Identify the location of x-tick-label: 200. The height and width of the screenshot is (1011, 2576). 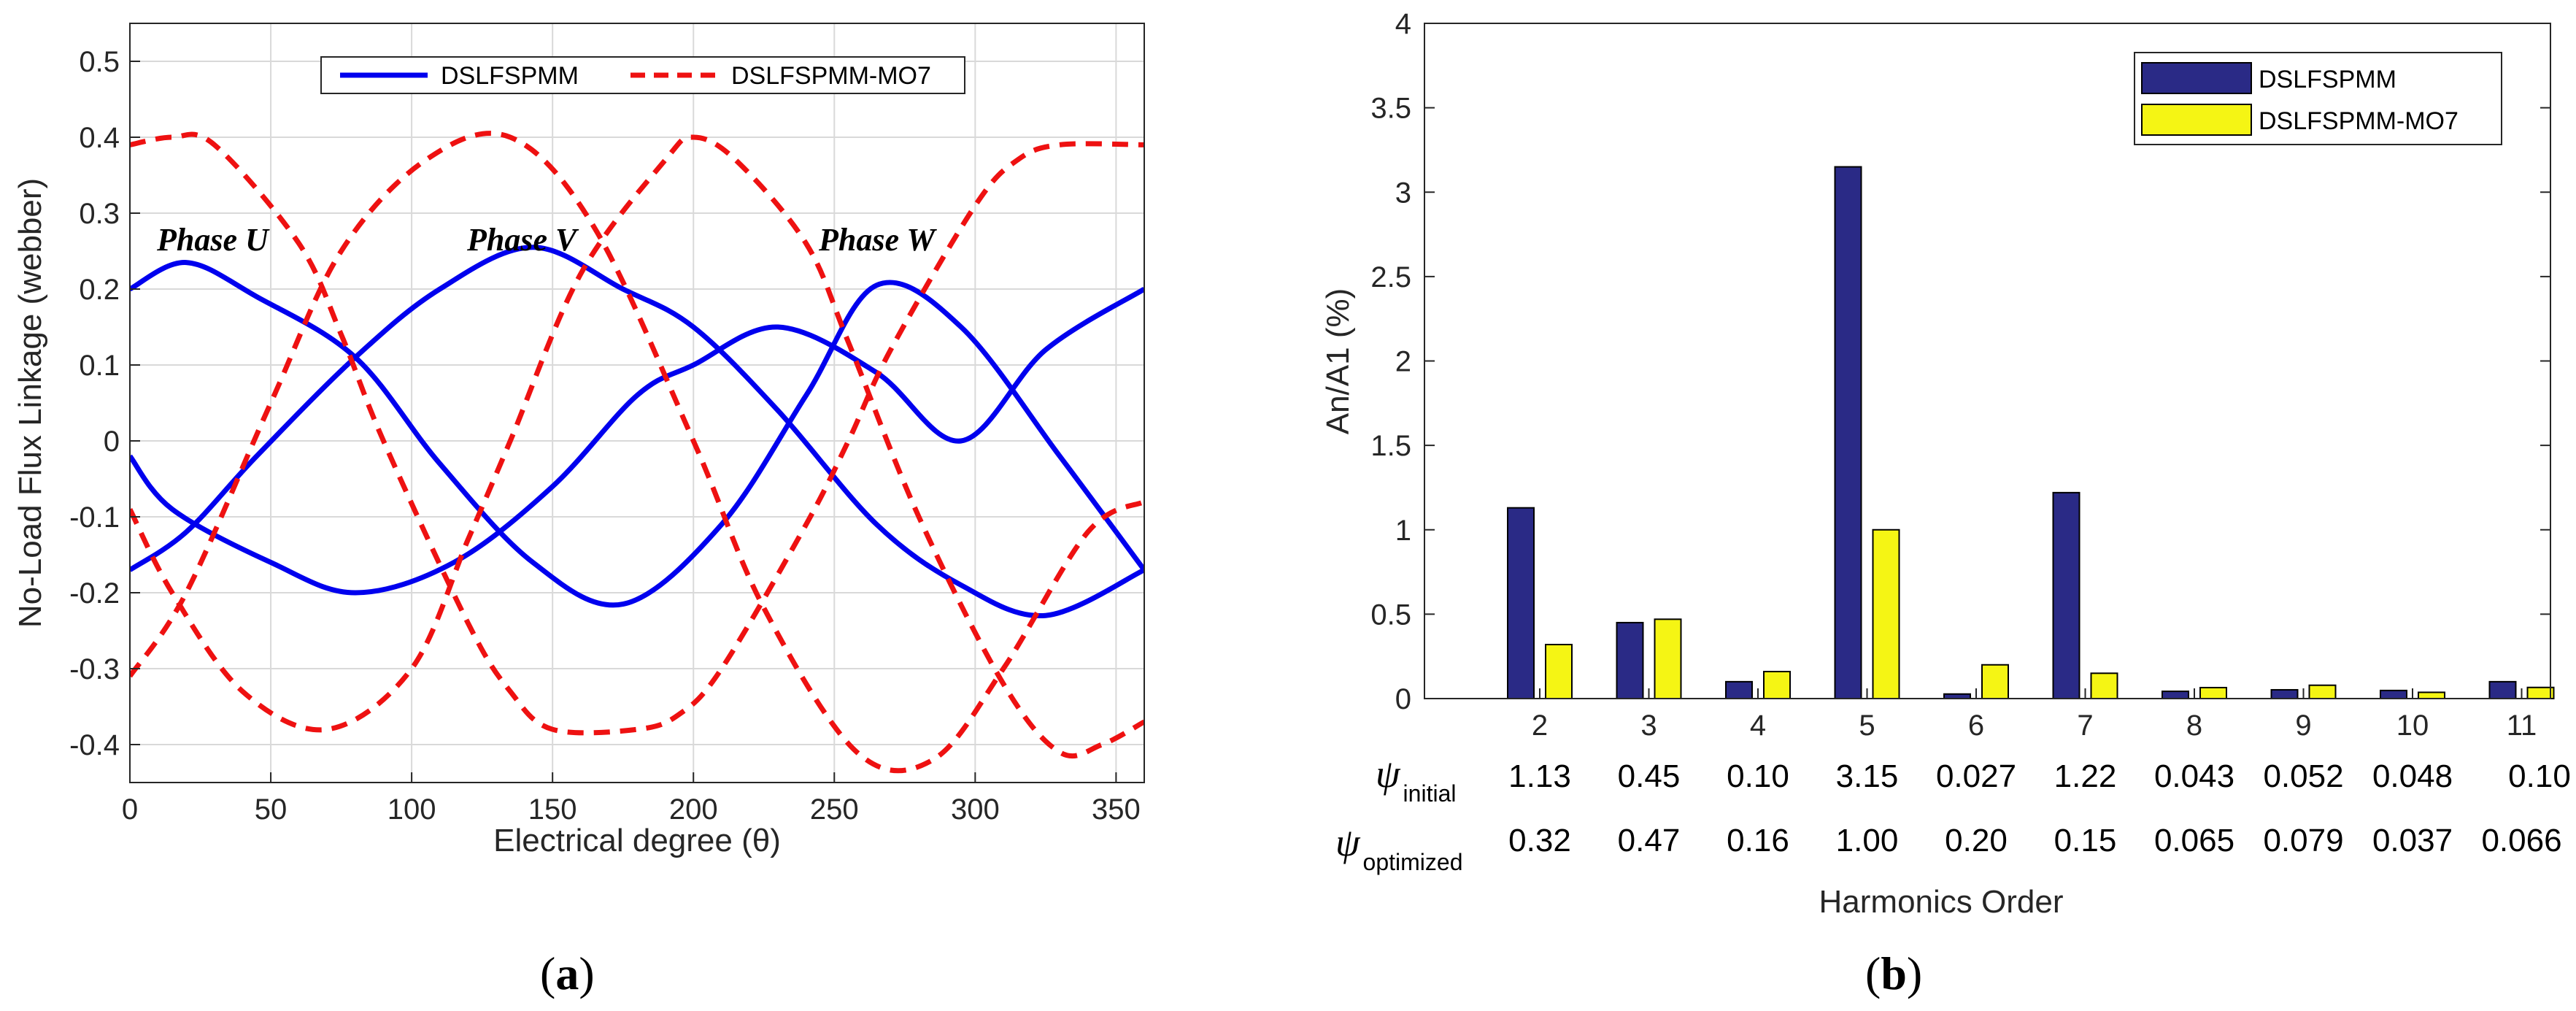
(693, 810).